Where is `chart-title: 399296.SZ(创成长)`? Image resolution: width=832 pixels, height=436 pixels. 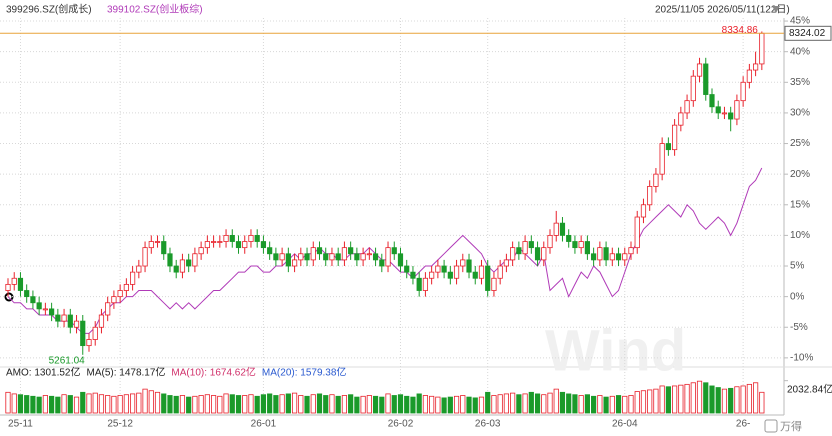 chart-title: 399296.SZ(创成长) is located at coordinates (49, 9).